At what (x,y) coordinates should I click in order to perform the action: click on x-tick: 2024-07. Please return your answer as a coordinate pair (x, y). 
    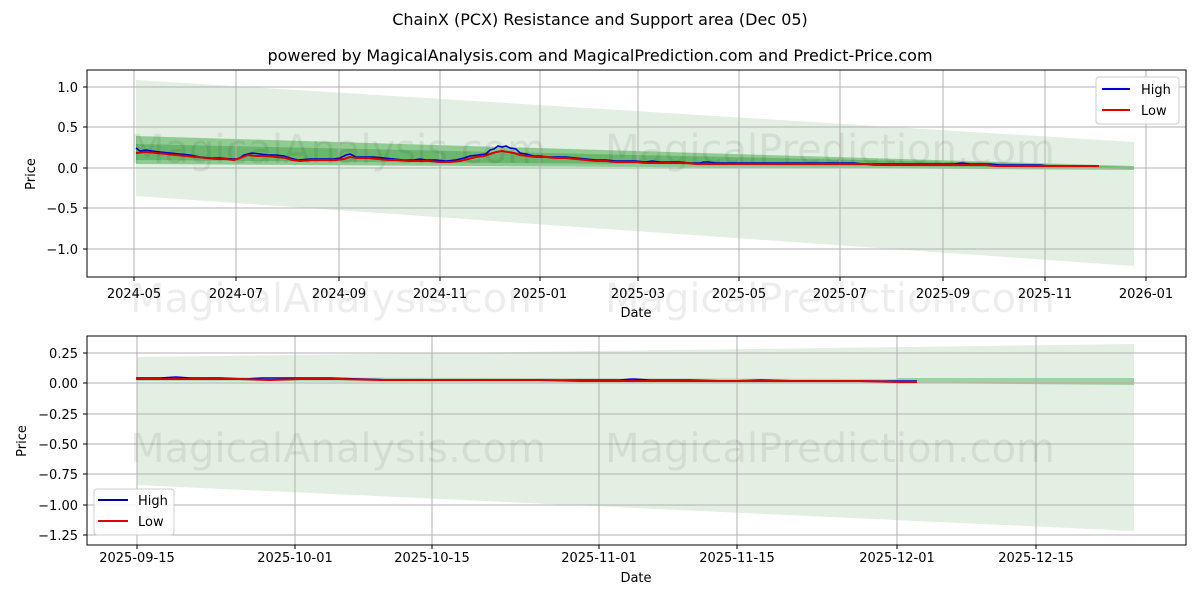
    Looking at the image, I should click on (236, 294).